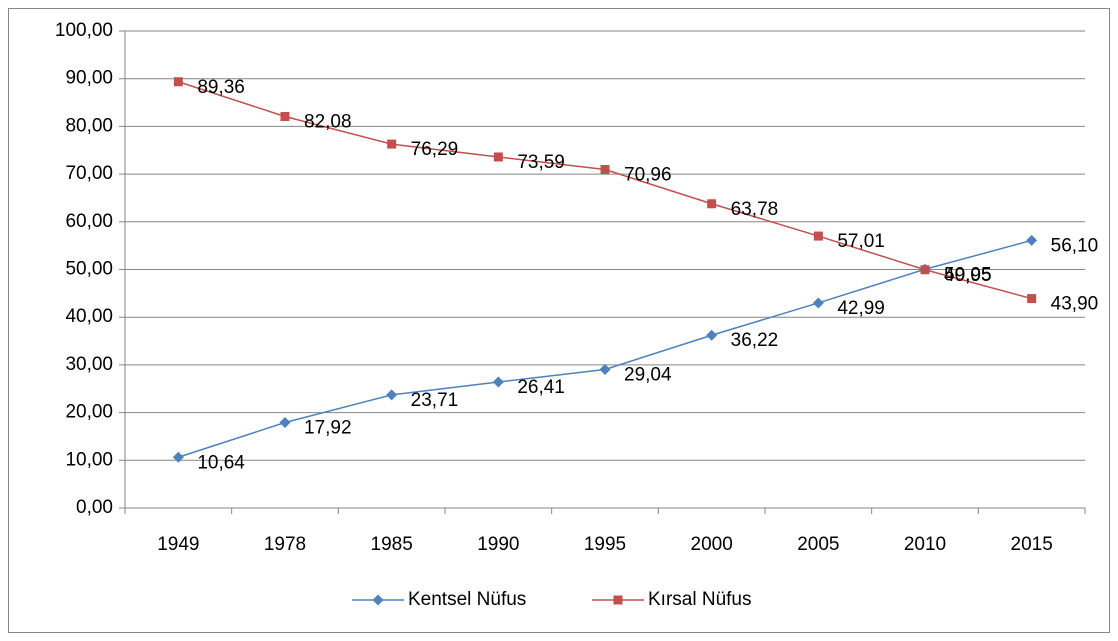 This screenshot has width=1118, height=641. I want to click on data-label: 17,92, so click(328, 428).